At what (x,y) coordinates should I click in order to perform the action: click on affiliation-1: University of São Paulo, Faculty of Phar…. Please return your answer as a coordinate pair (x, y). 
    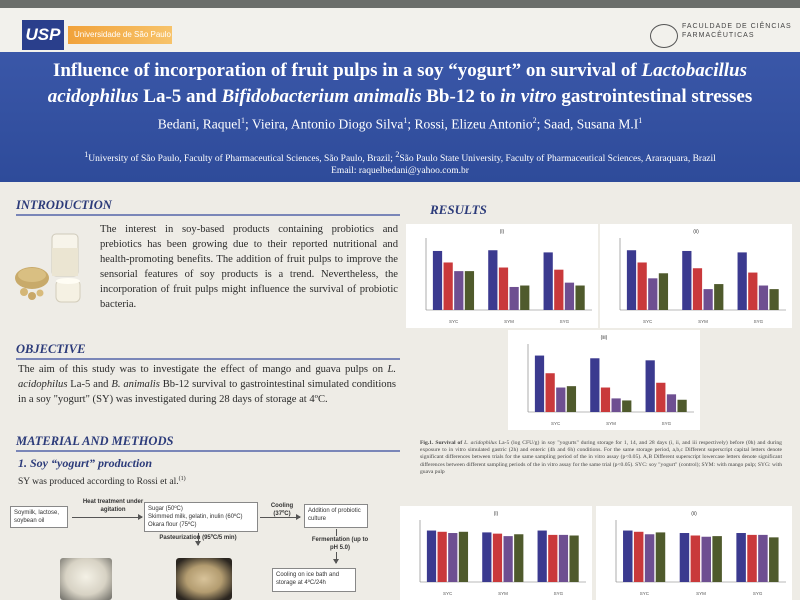
    Looking at the image, I should click on (242, 159).